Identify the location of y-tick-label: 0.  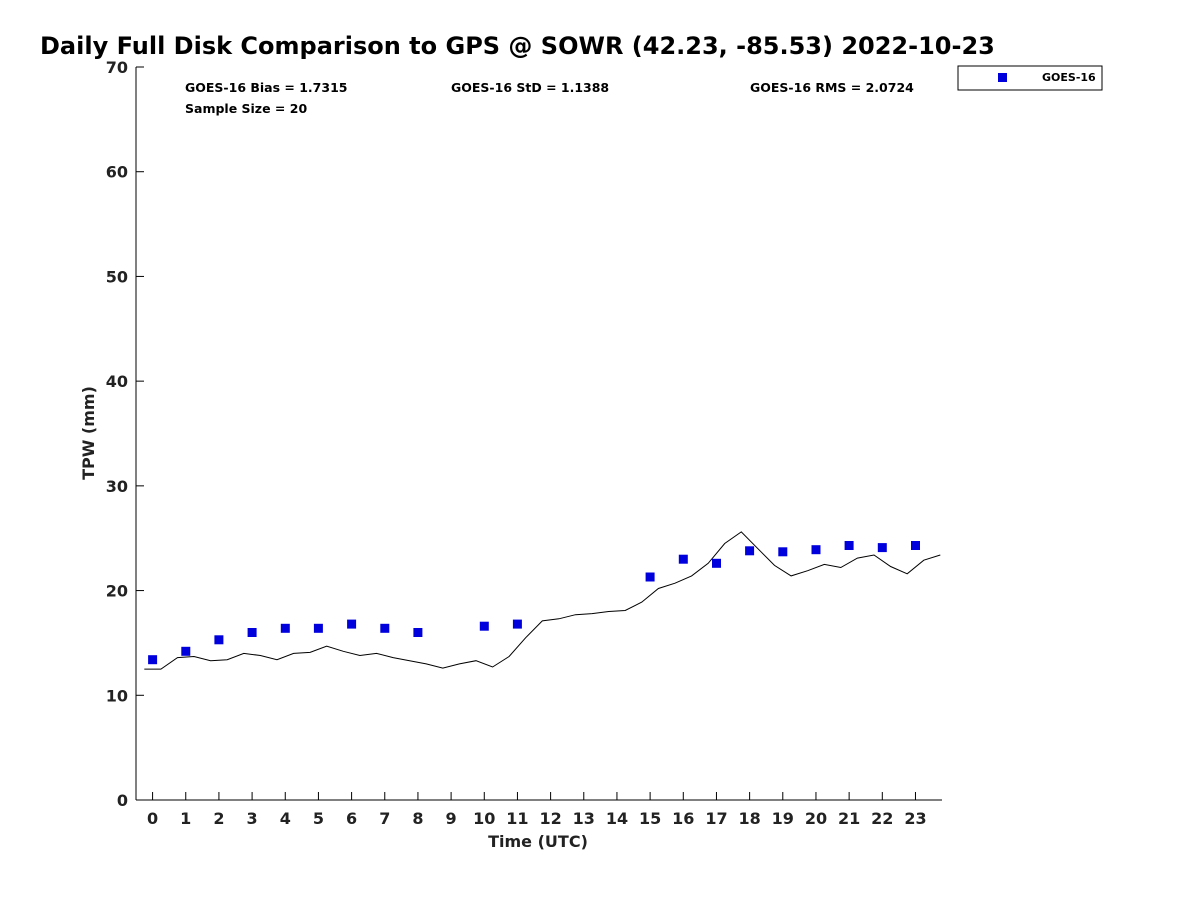
(122, 800).